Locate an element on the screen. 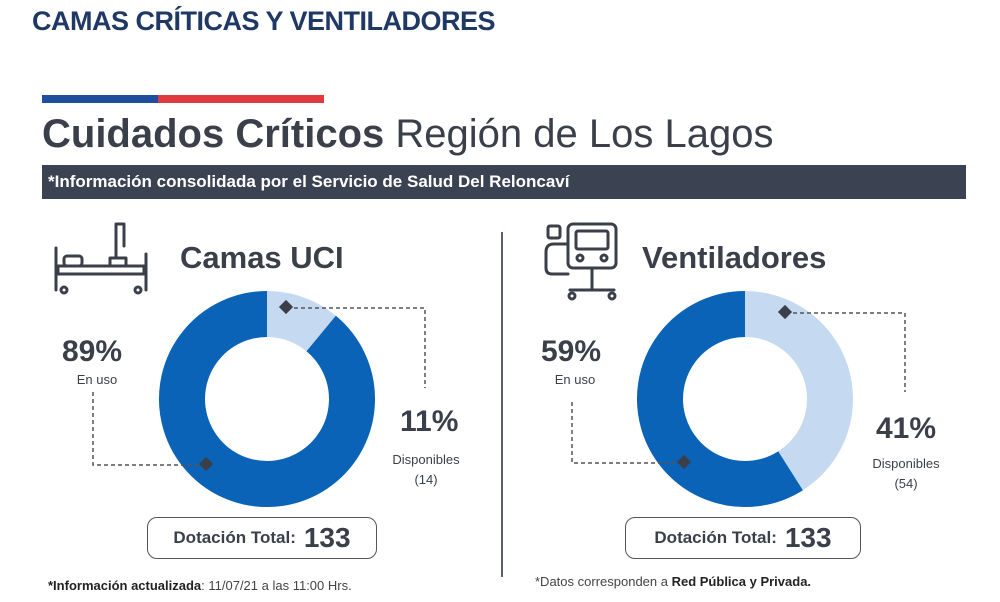 This screenshot has width=1000, height=602. camas-donut-chart is located at coordinates (267, 399).